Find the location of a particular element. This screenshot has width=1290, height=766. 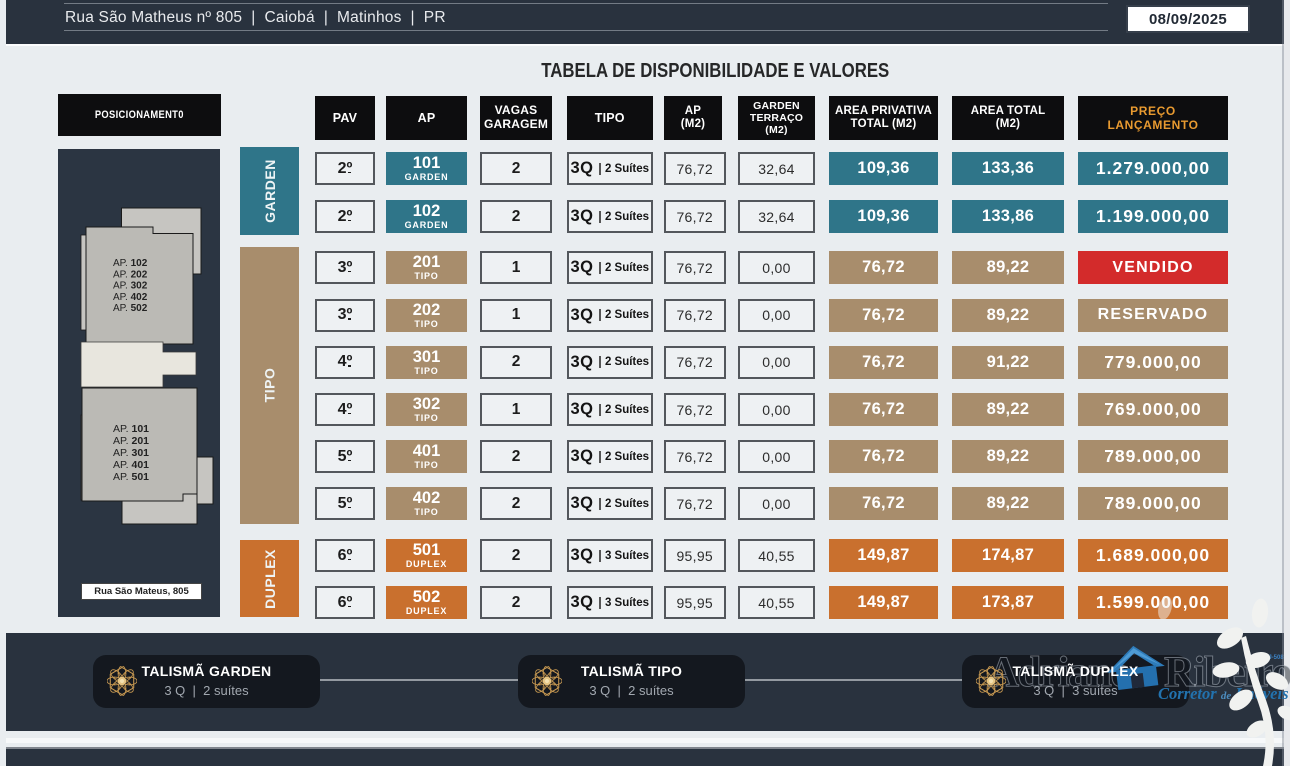

svg-text: AP. 501 is located at coordinates (131, 477).